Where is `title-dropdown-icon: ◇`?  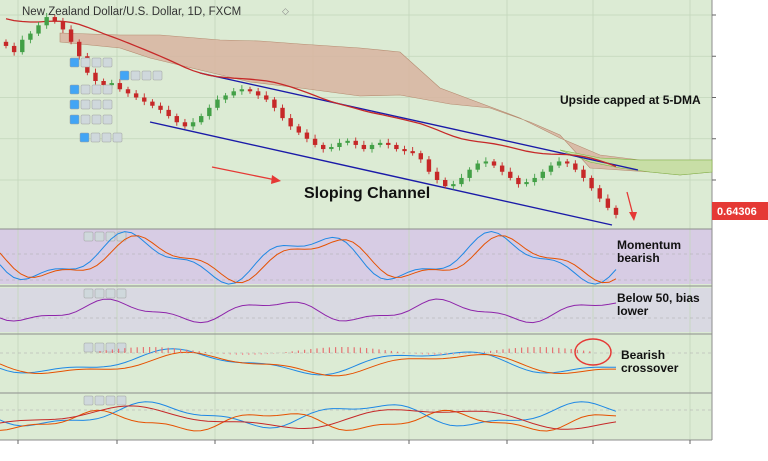
title-dropdown-icon: ◇ is located at coordinates (285, 11).